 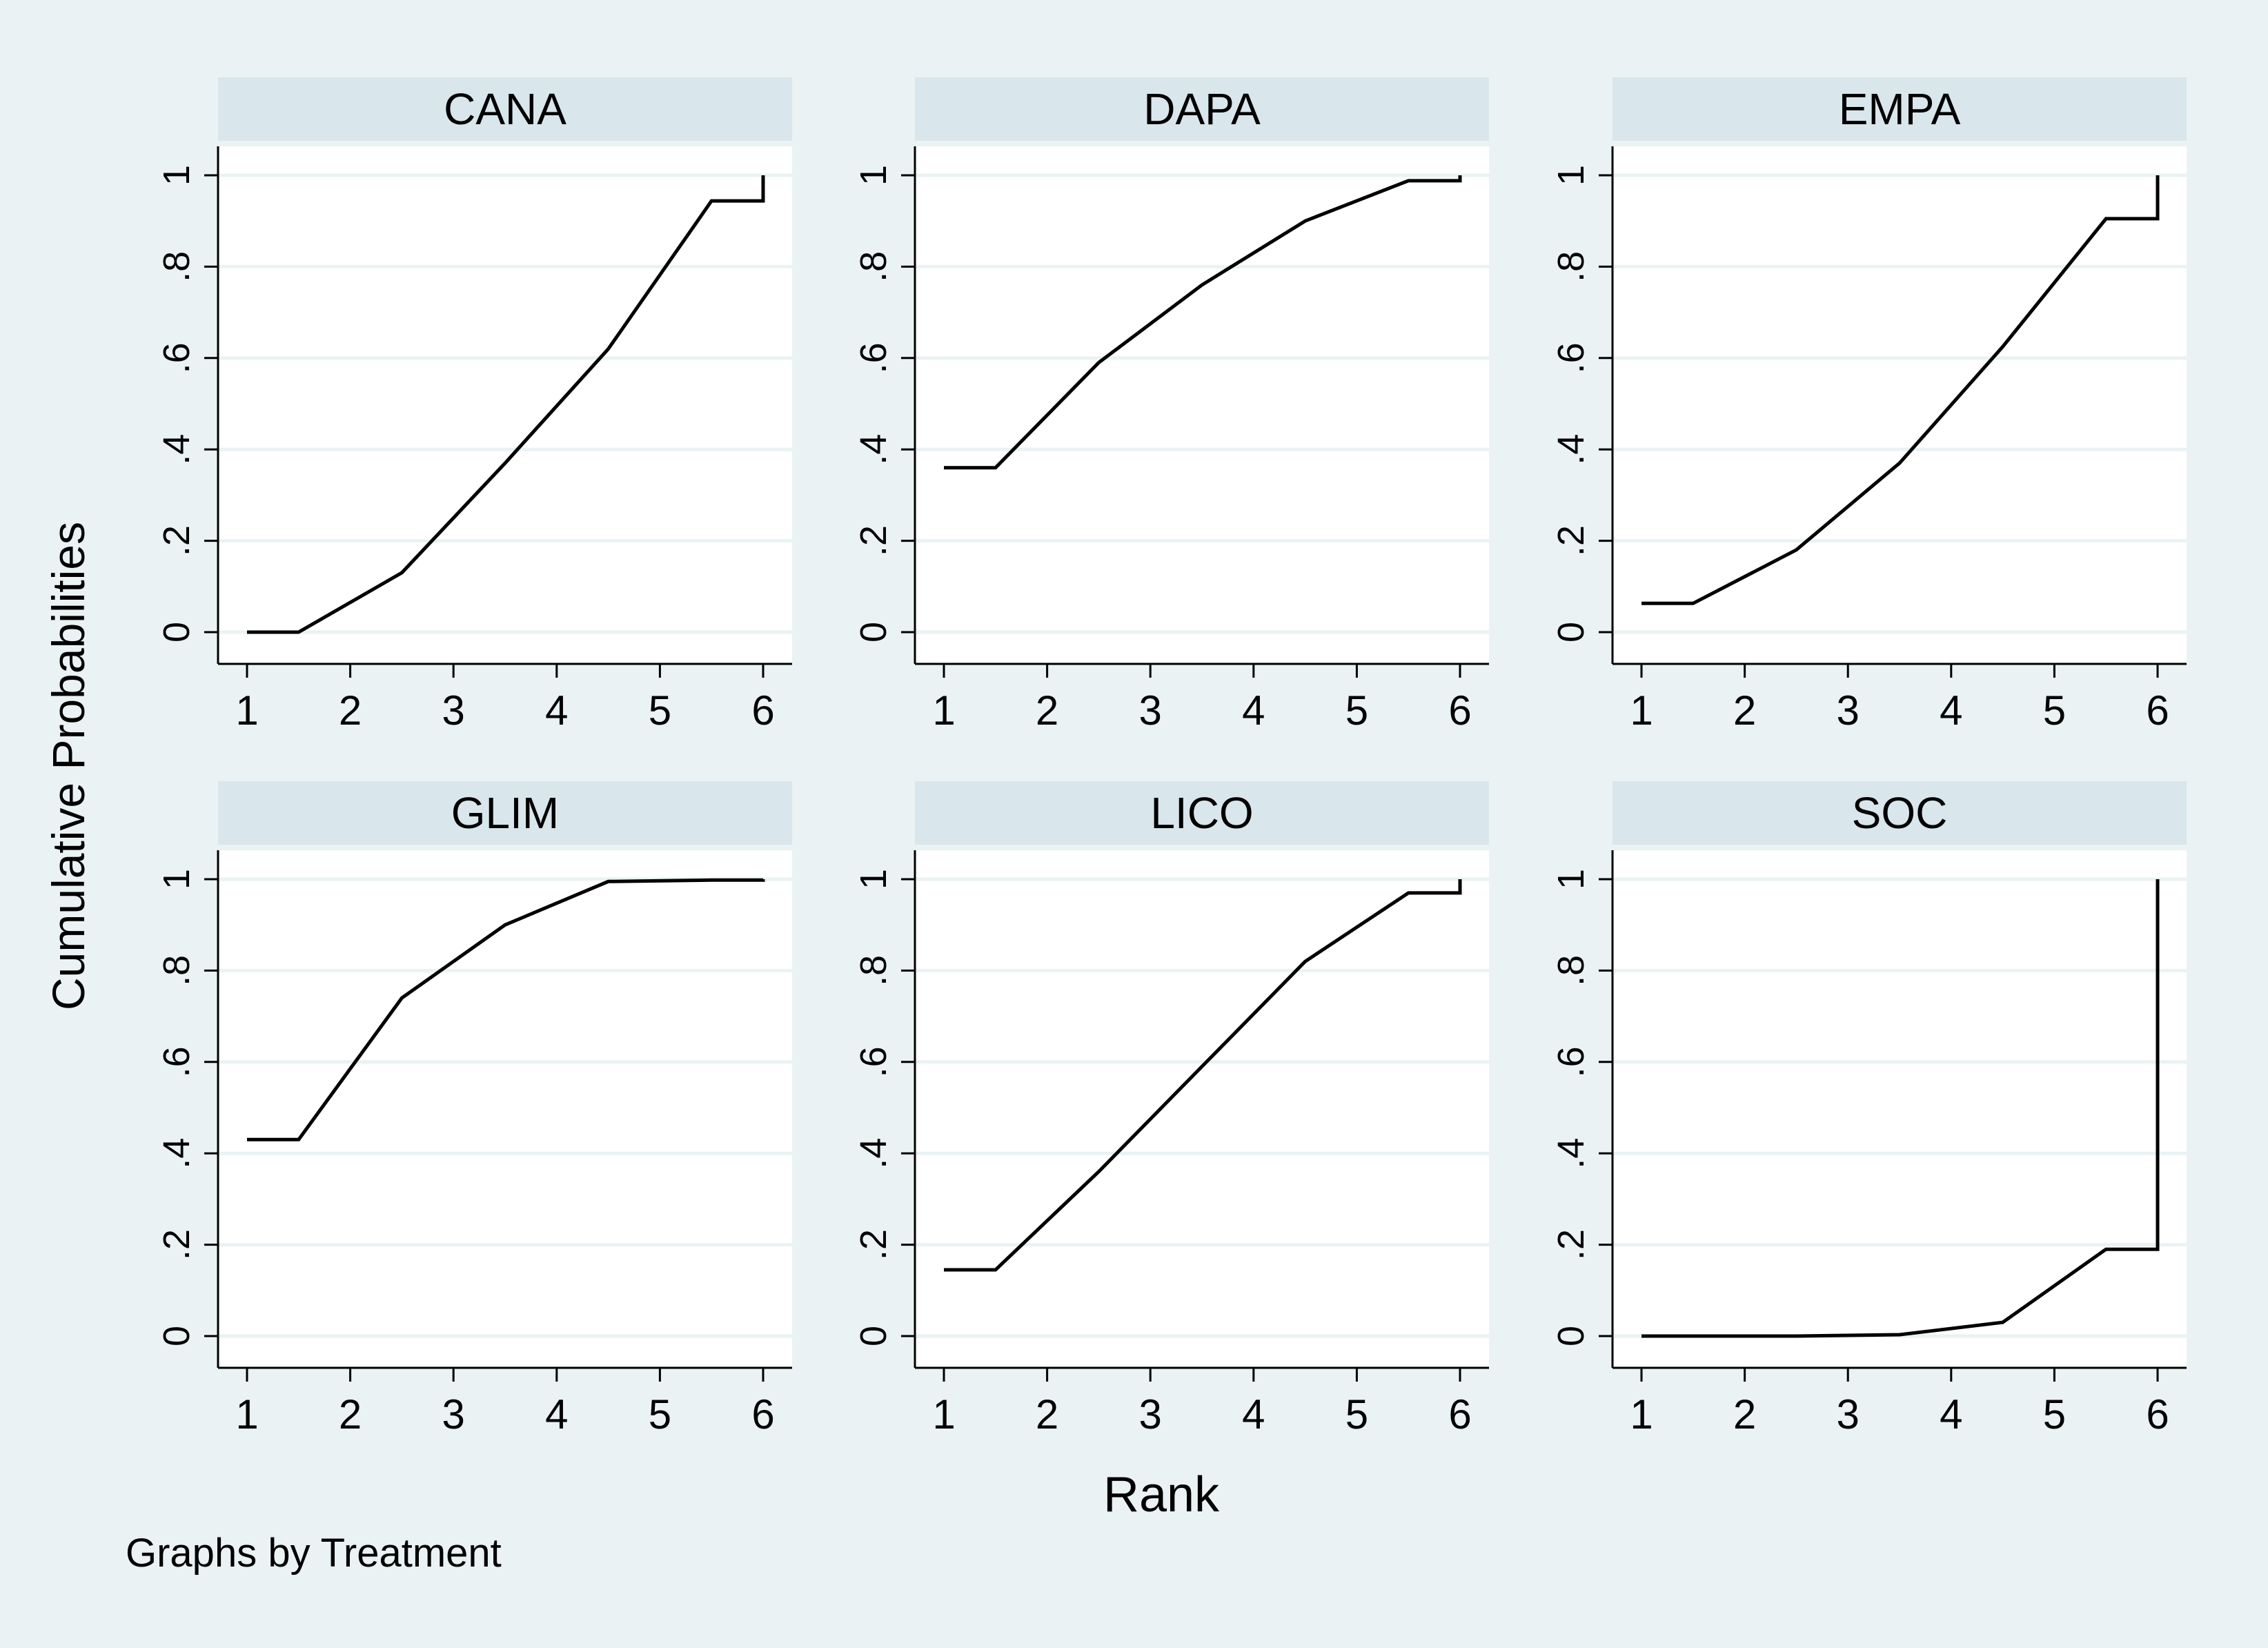 I want to click on panel-glim: GLIM 0 .2 .4 .6 .8 1 1 2 3 4 5 6, so click(x=474, y=1109).